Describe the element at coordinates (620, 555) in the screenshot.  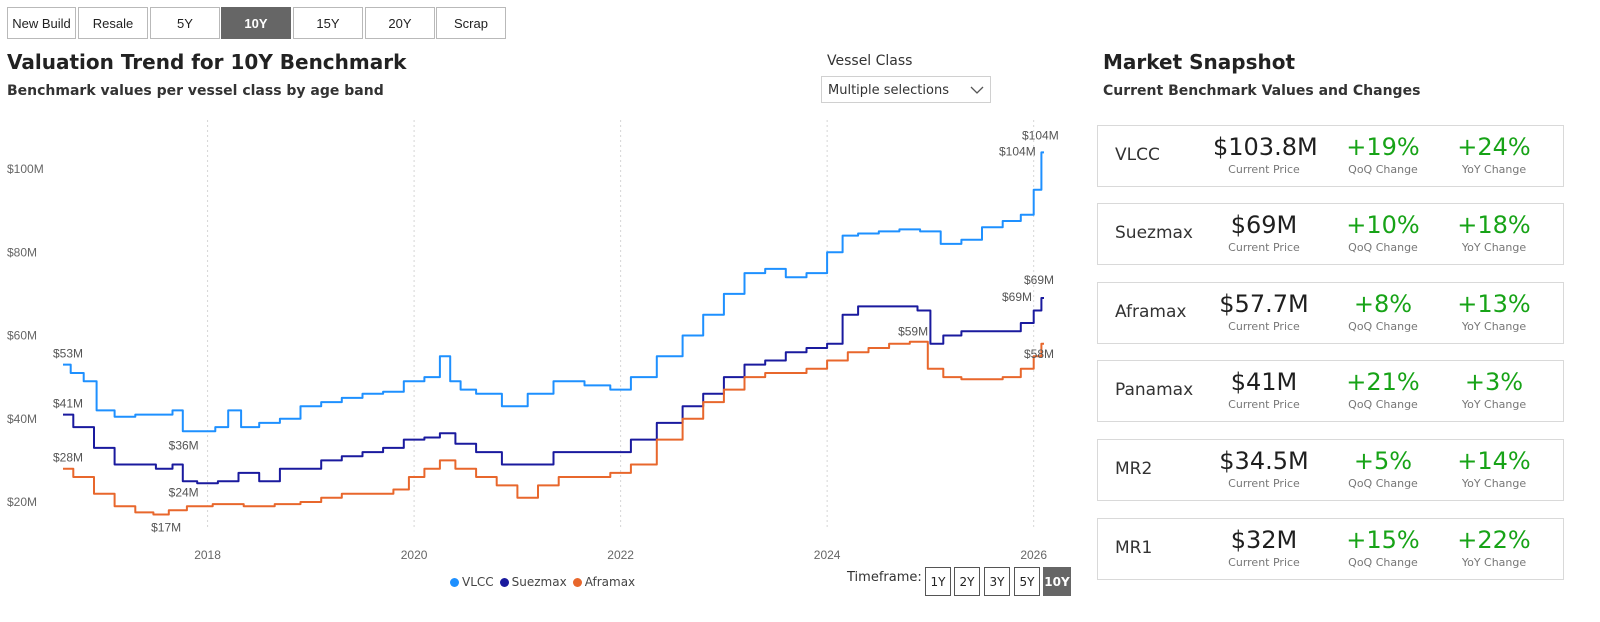
I see `x-tick-label: 2022` at that location.